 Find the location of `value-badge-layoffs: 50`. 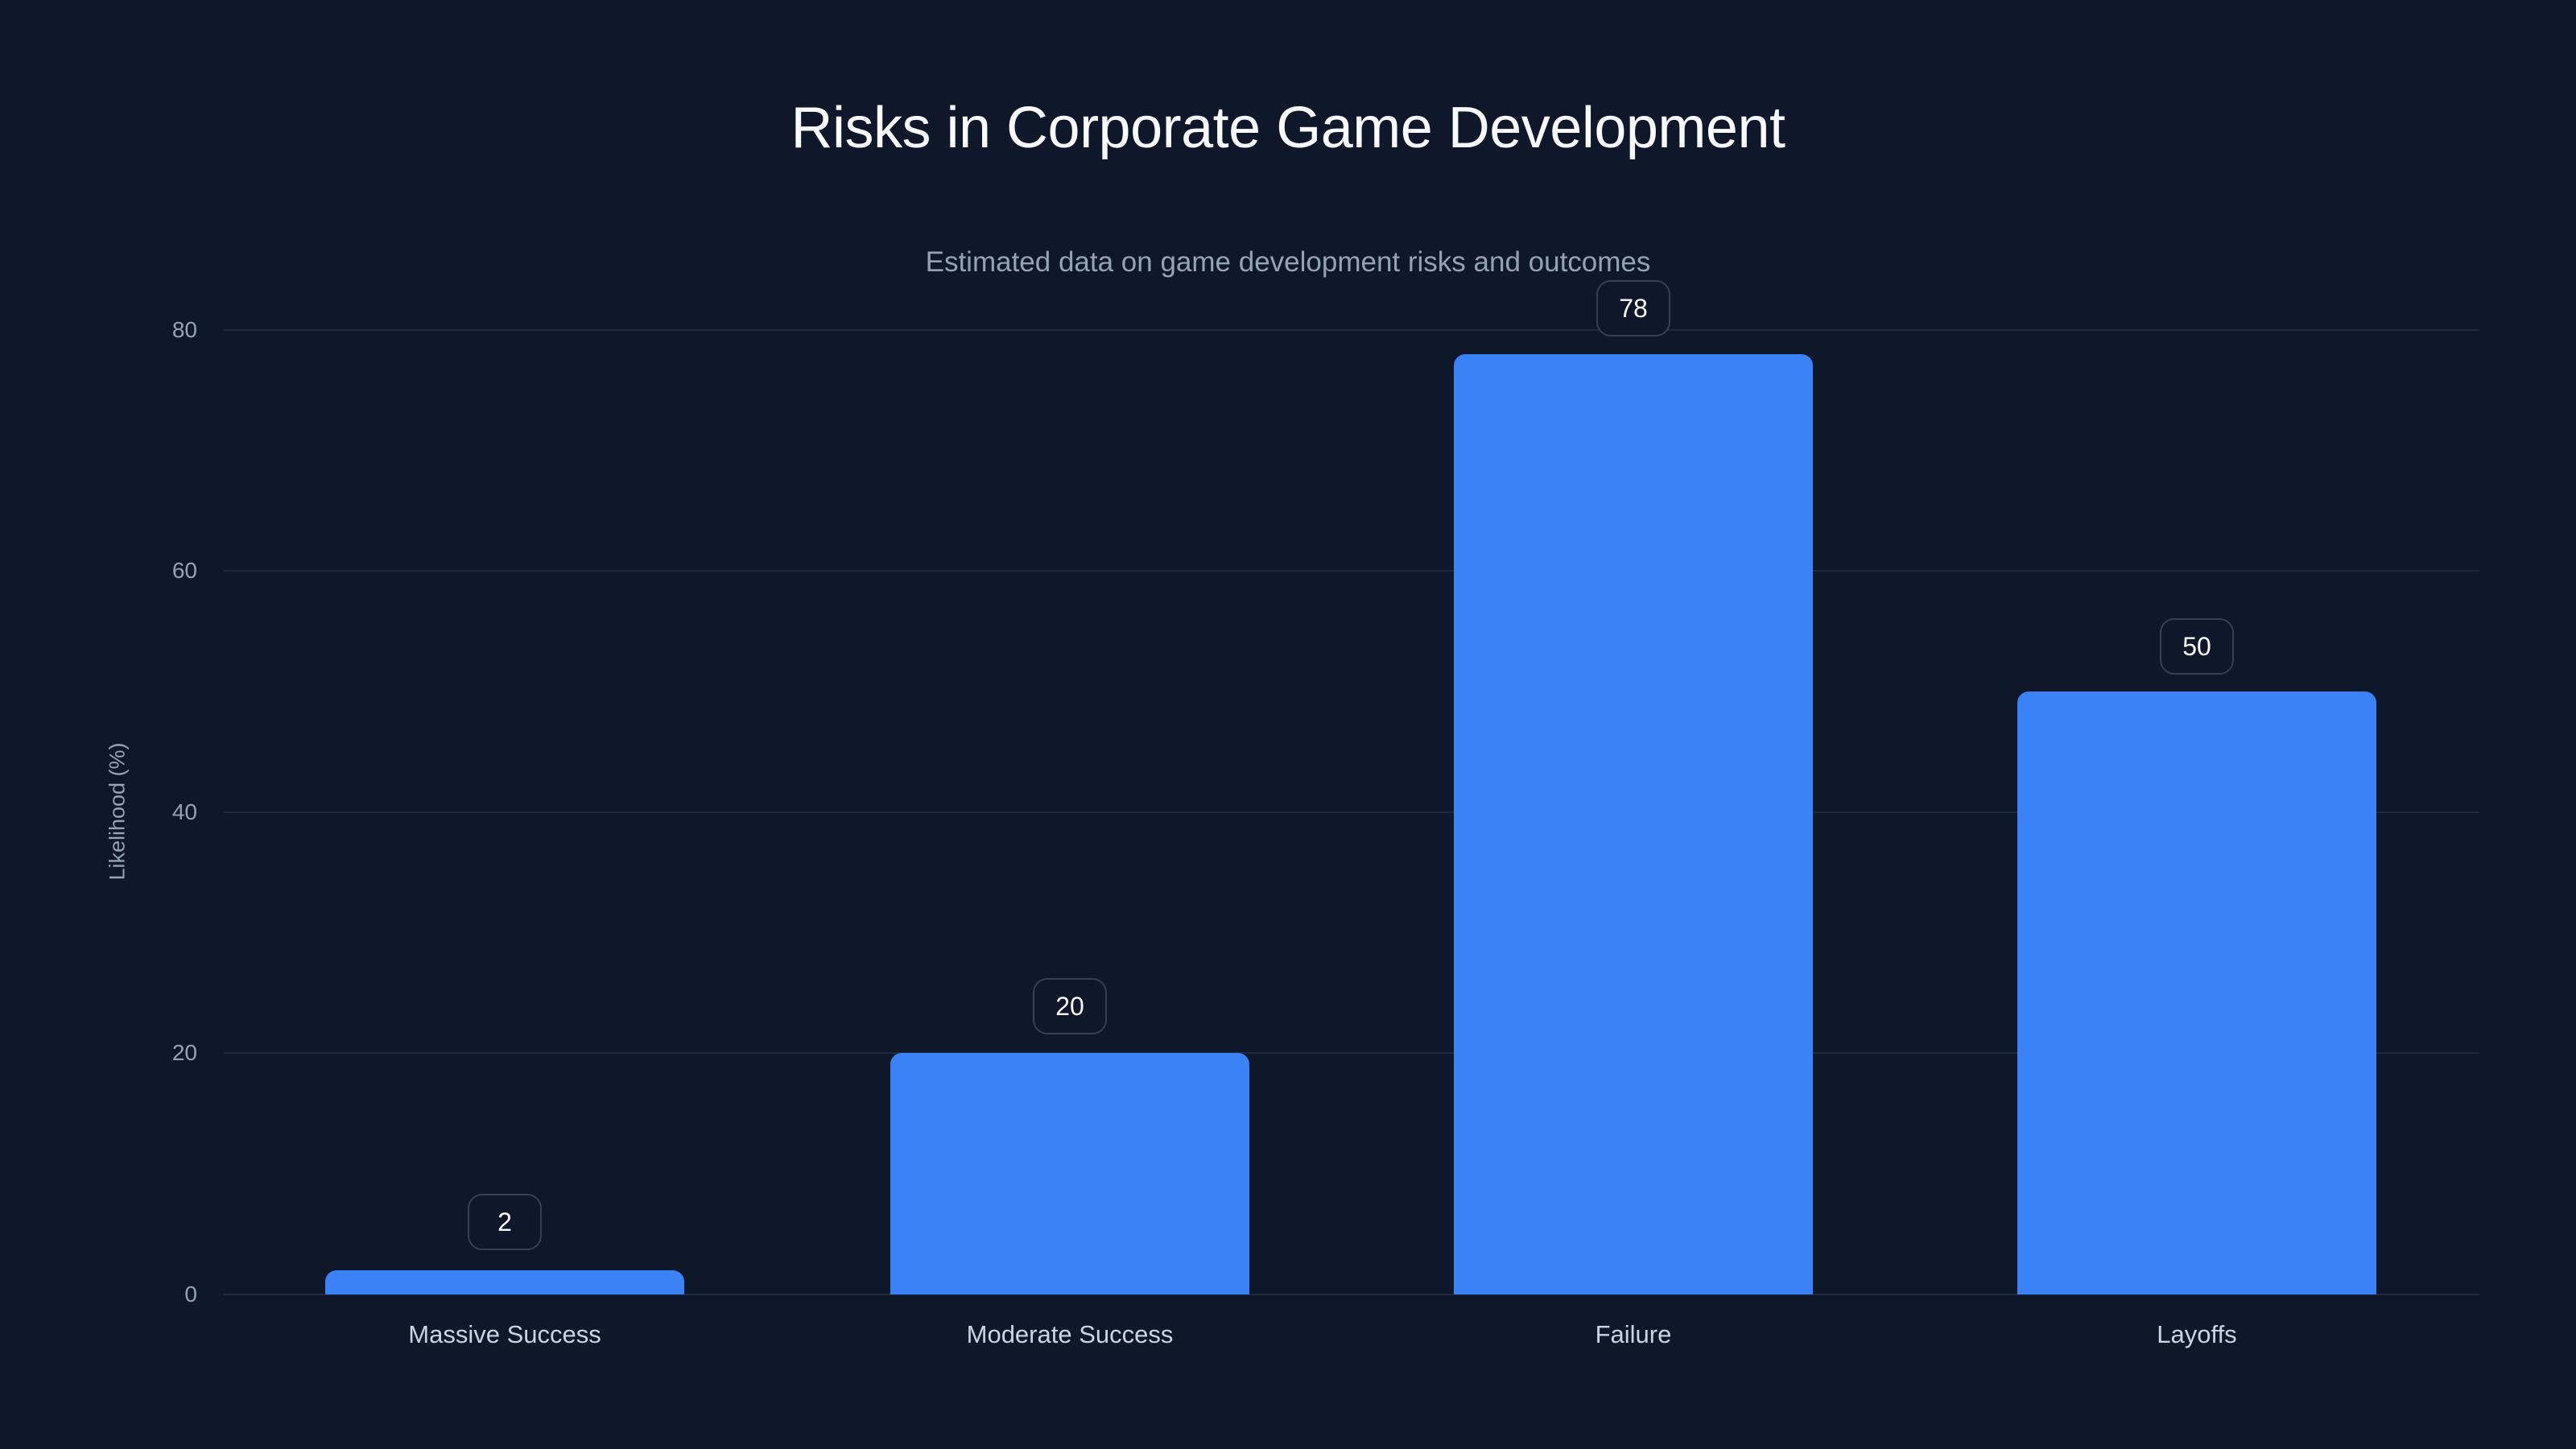

value-badge-layoffs: 50 is located at coordinates (2197, 646).